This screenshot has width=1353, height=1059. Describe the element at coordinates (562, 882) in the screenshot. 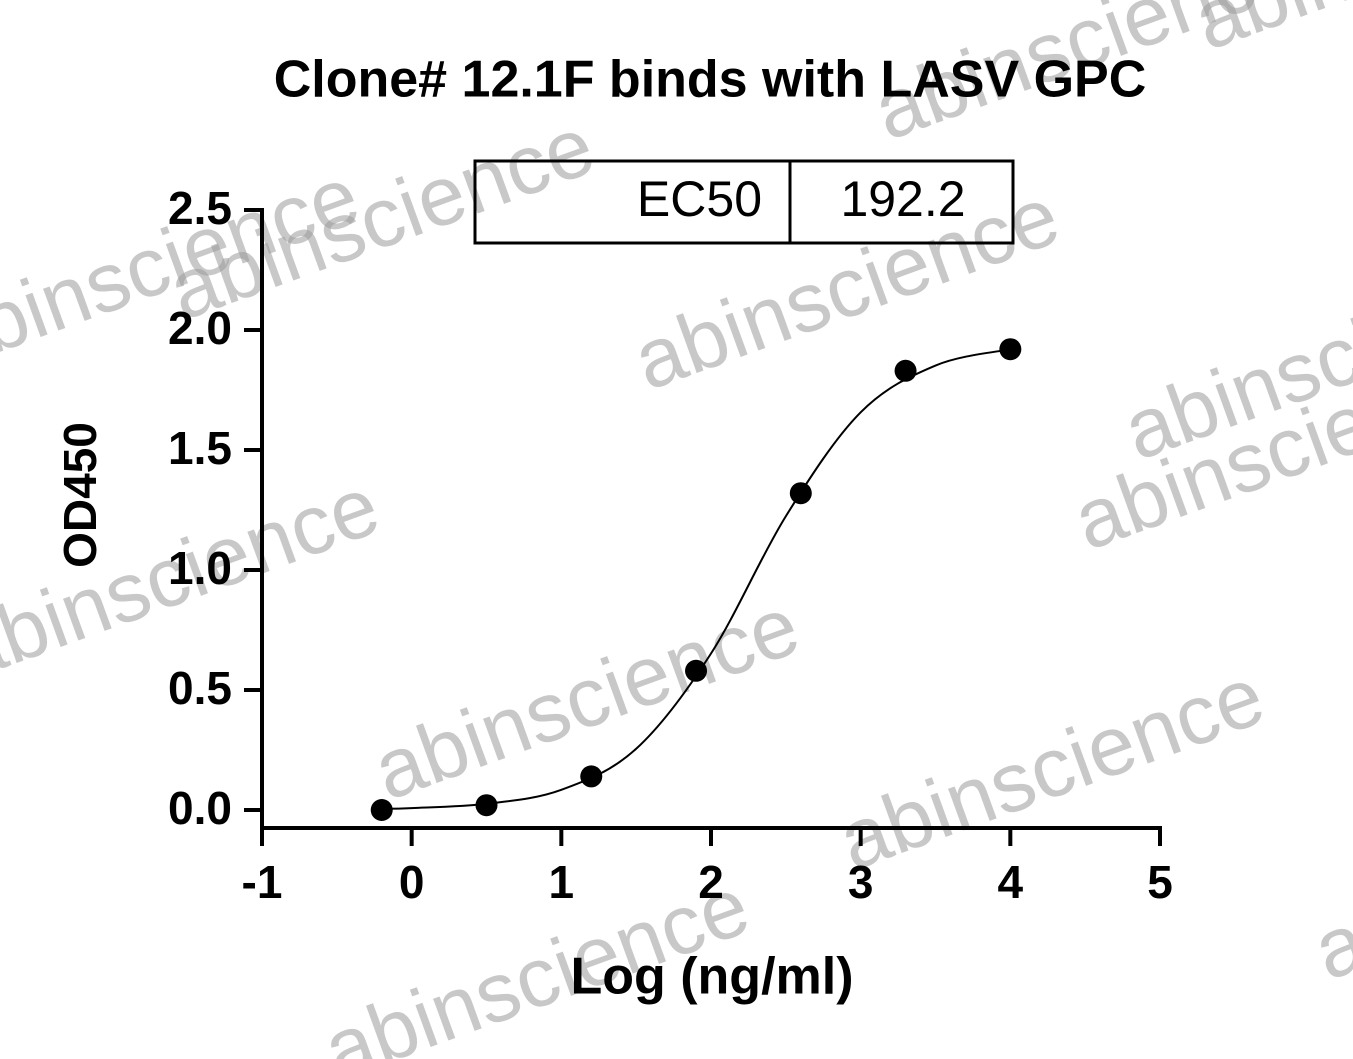

I see `x-tick-label: 1` at that location.